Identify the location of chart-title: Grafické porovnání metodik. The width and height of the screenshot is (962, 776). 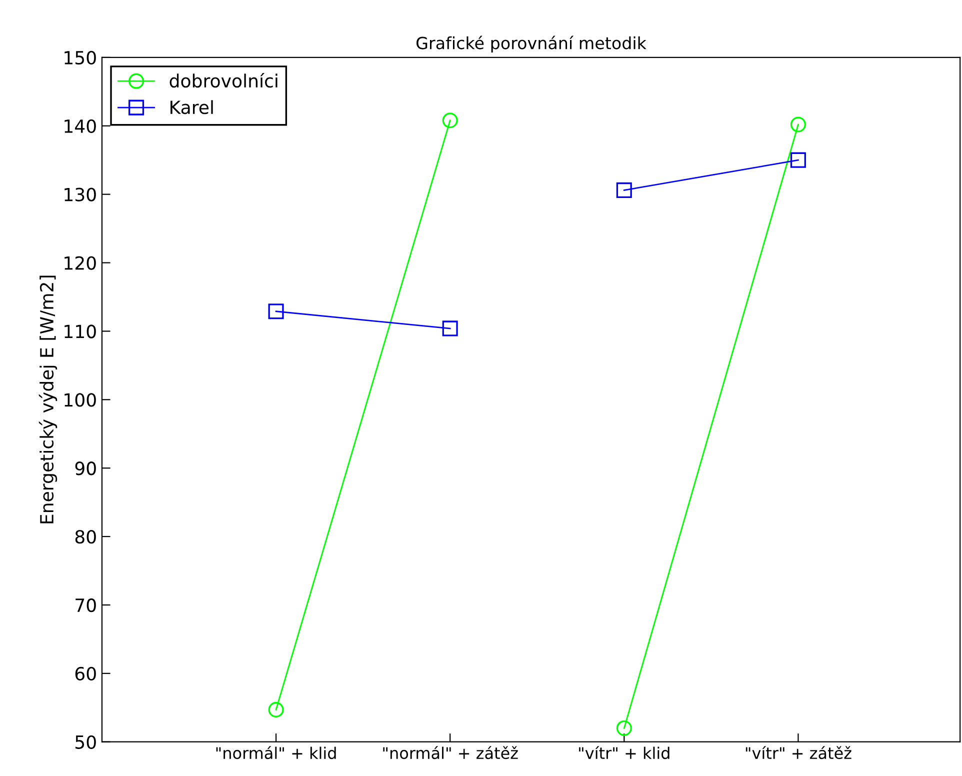
(531, 44).